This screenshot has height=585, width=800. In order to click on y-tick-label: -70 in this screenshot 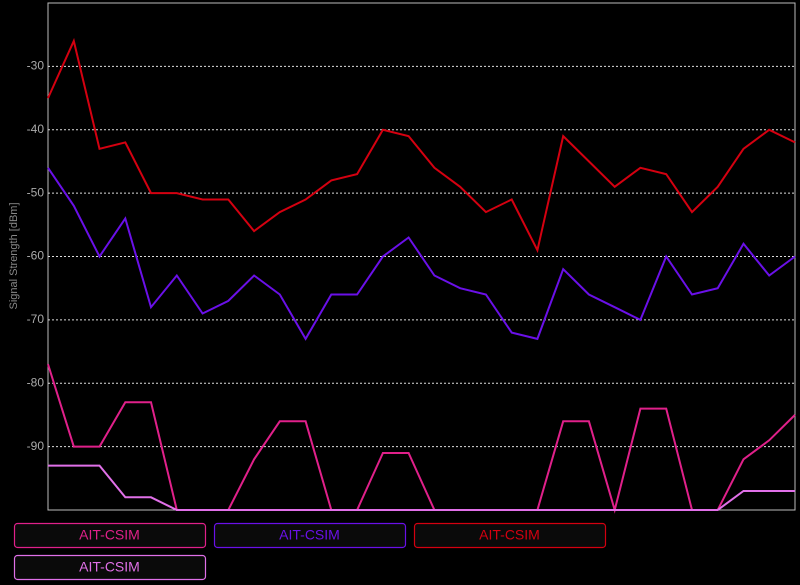, I will do `click(36, 319)`.